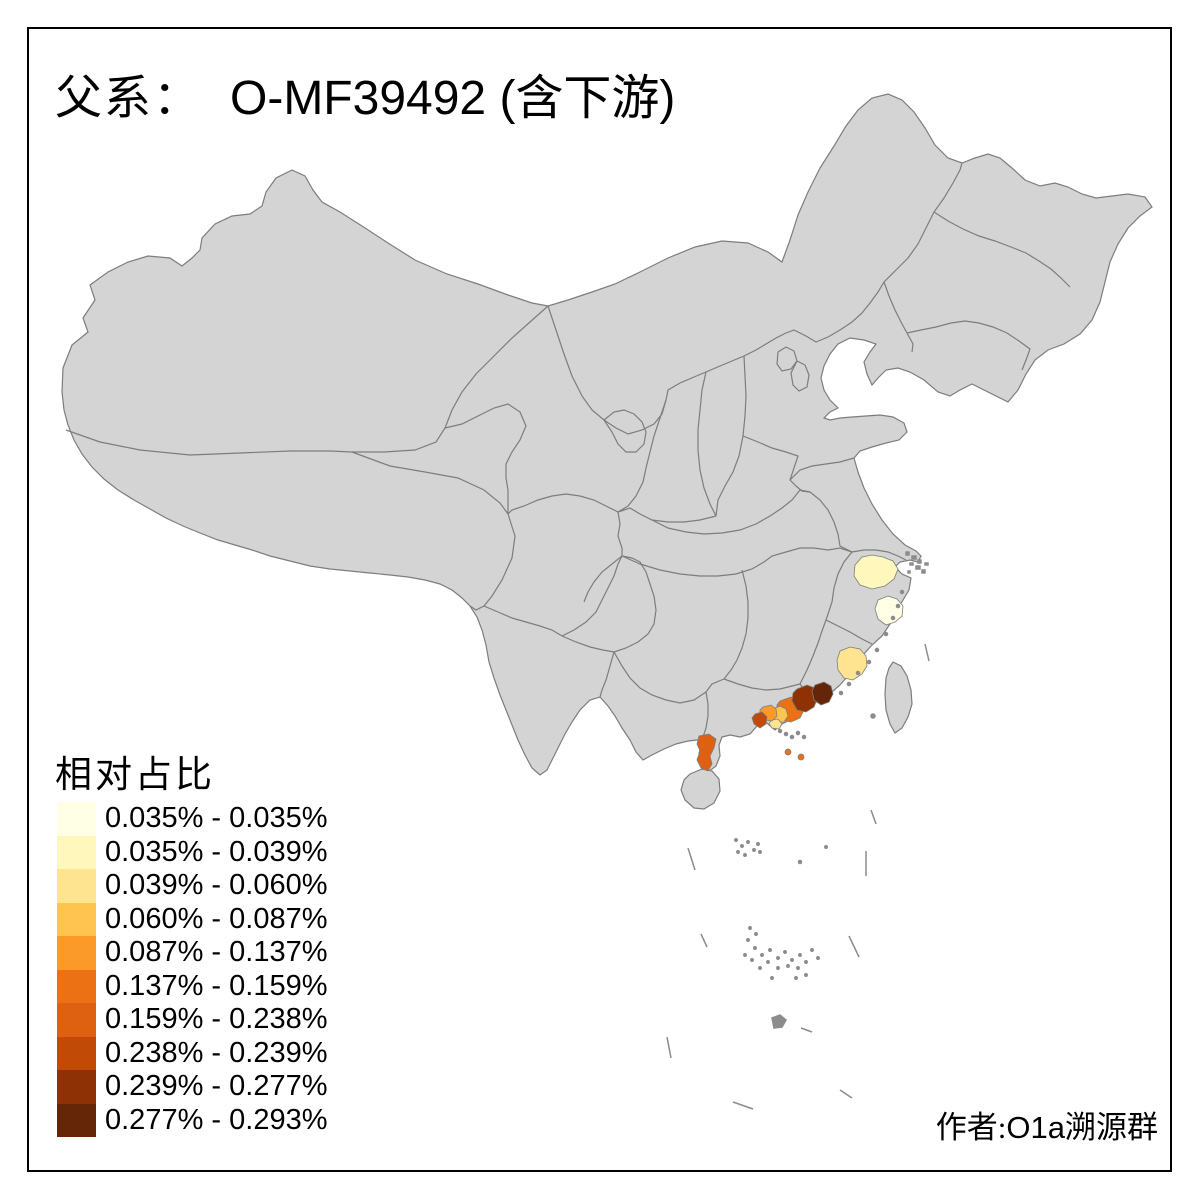  What do you see at coordinates (781, 933) in the screenshot?
I see `south-china-sea-islands` at bounding box center [781, 933].